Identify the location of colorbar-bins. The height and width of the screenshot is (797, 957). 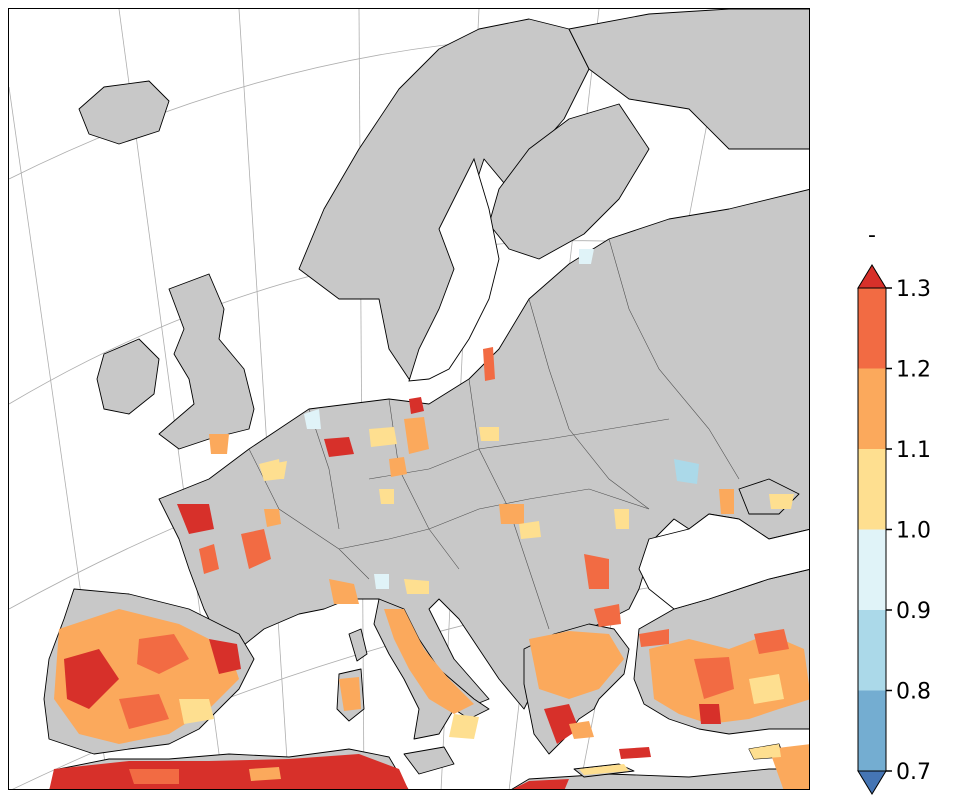
(872, 529).